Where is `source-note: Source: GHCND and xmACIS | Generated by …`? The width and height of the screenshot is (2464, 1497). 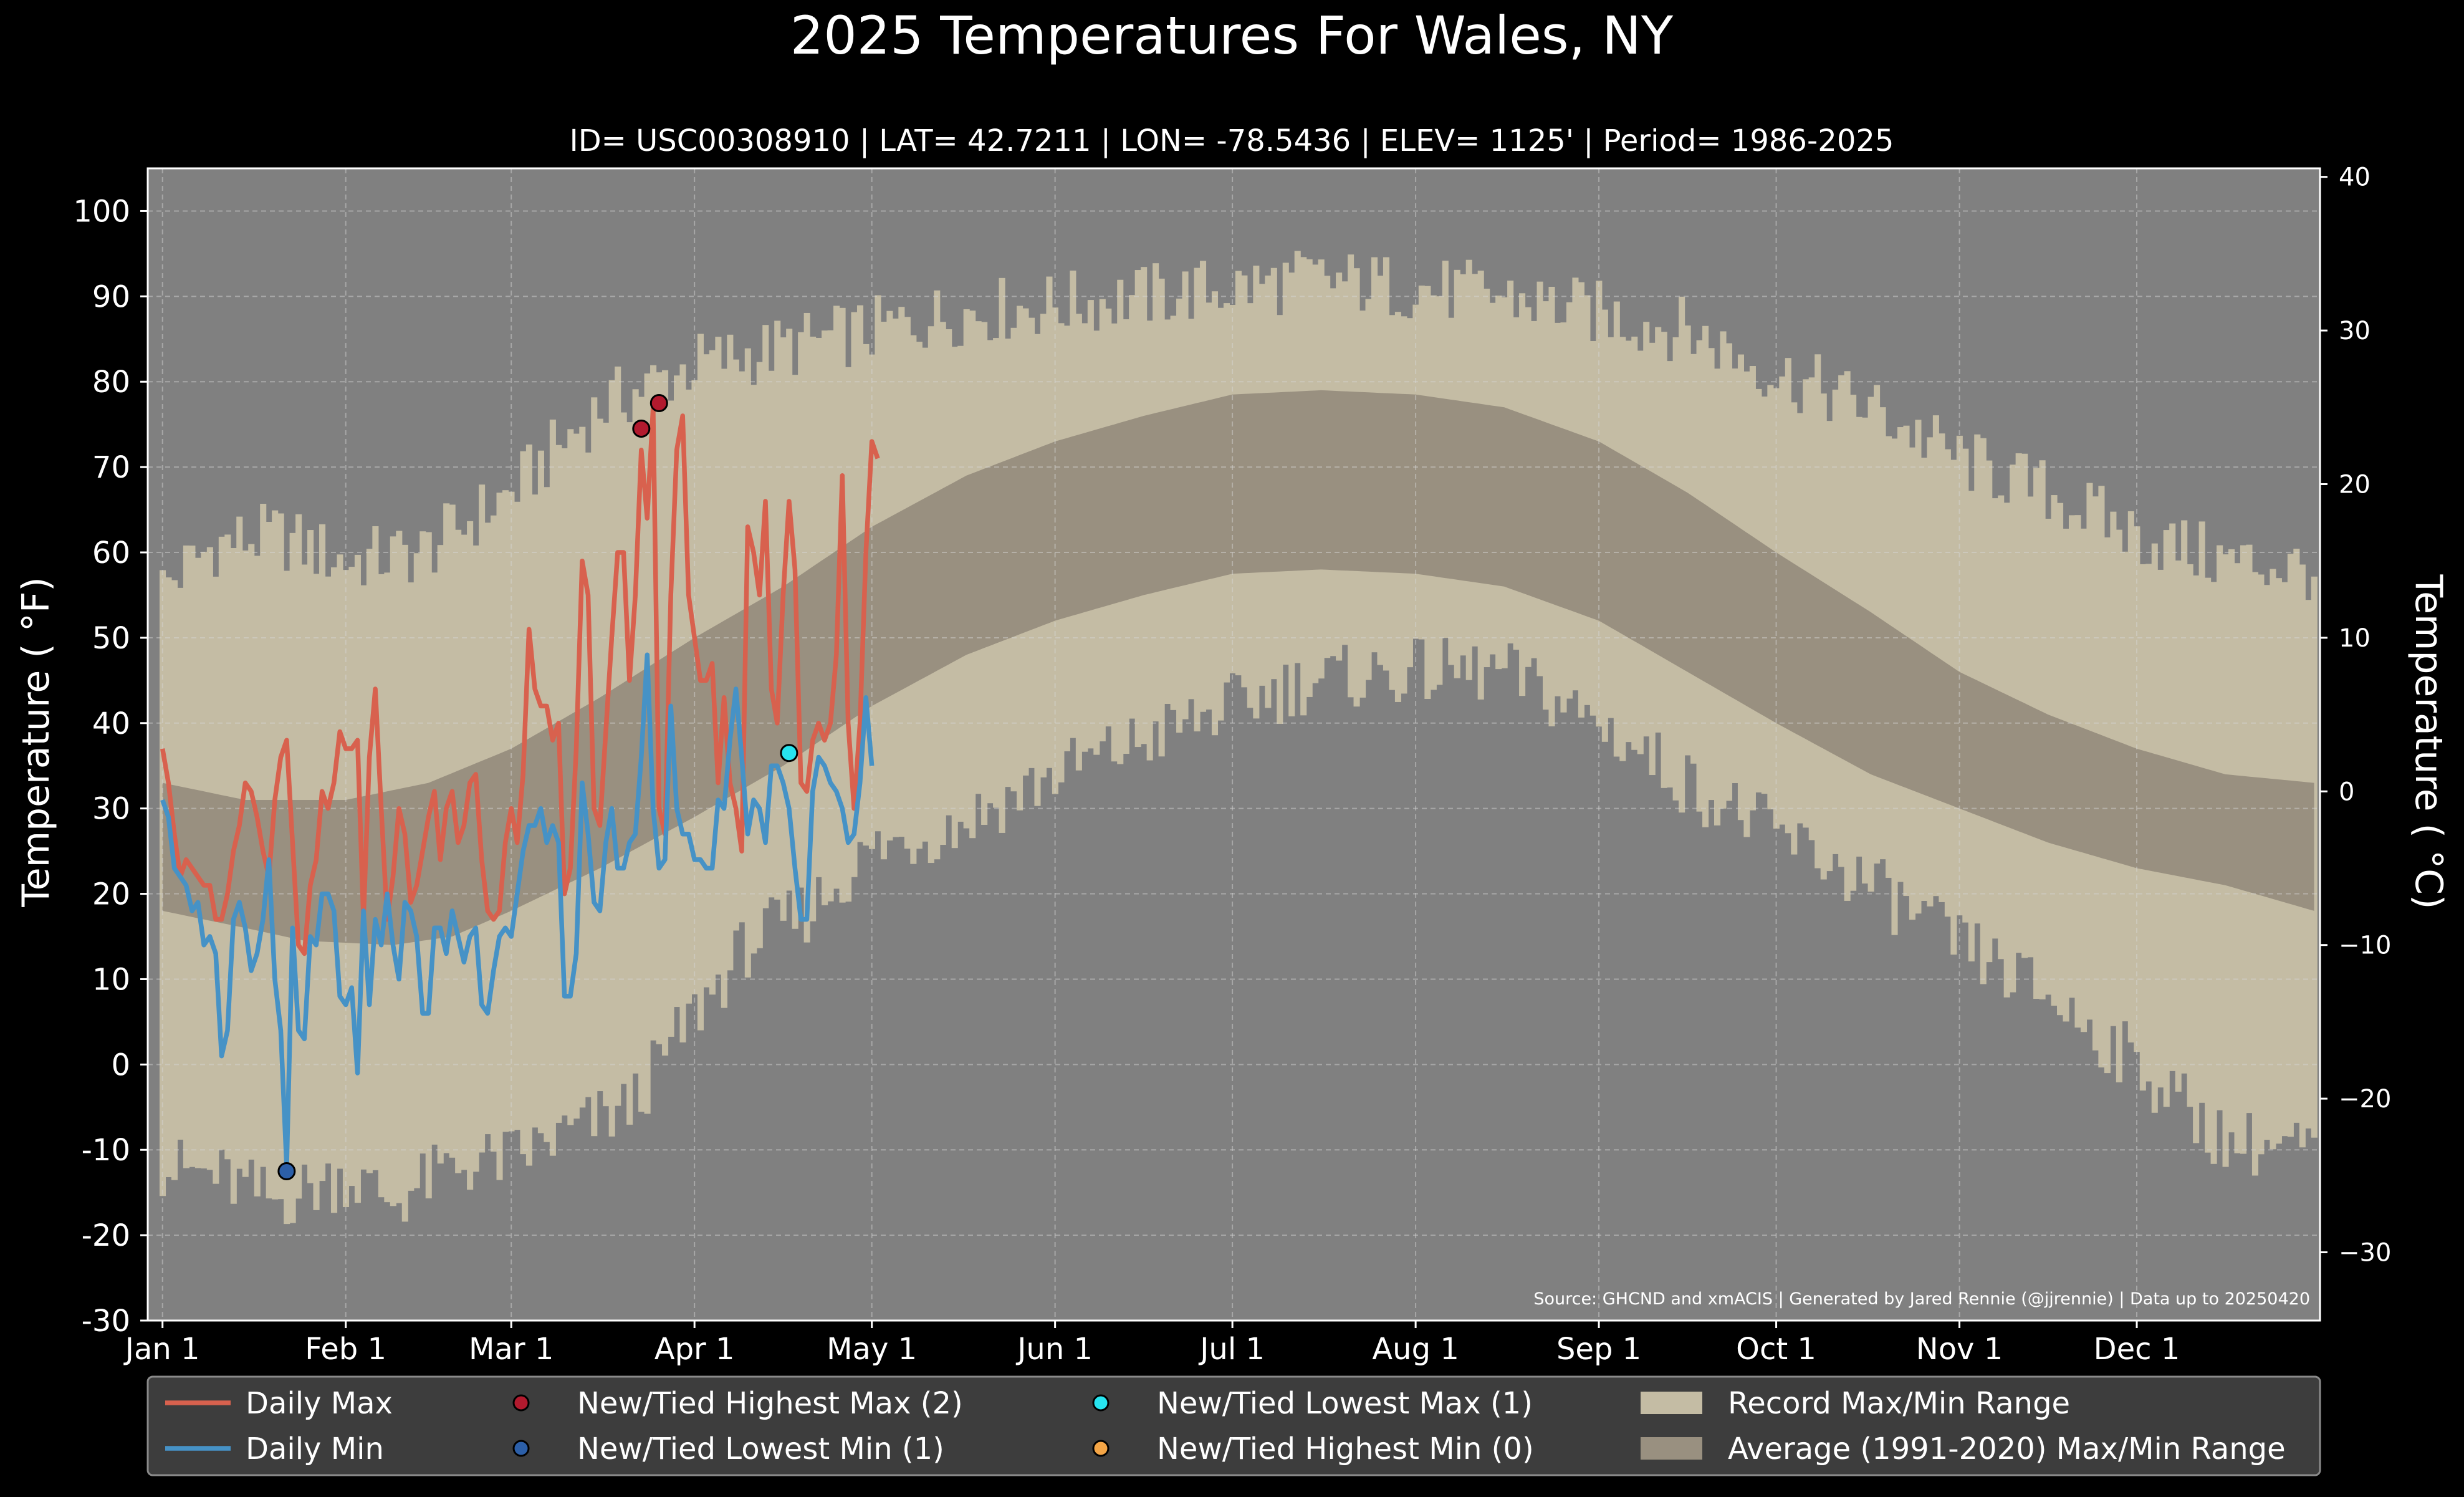
source-note: Source: GHCND and xmACIS | Generated by … is located at coordinates (1921, 1299).